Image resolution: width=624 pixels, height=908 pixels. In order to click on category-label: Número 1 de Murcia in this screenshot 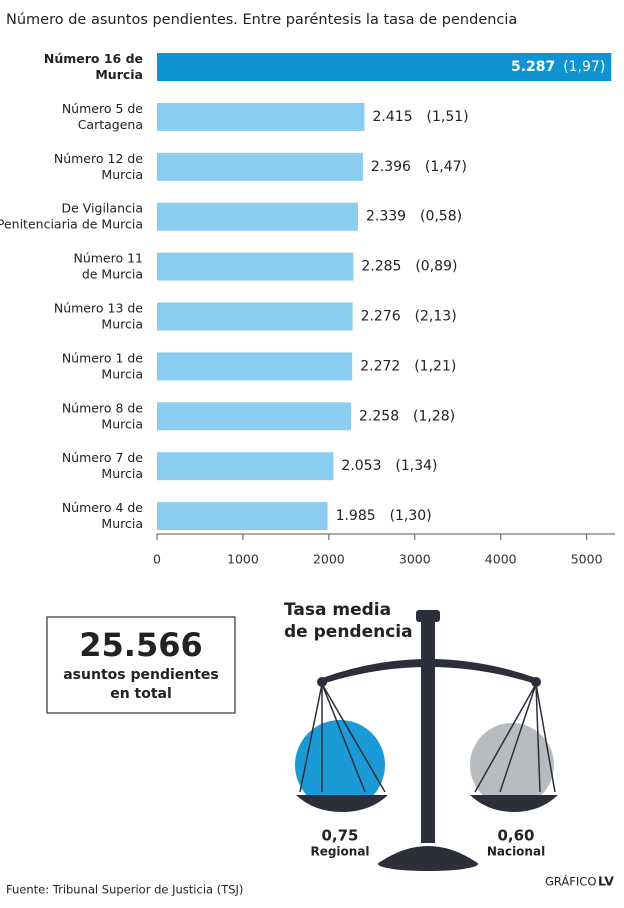, I will do `click(102, 365)`.